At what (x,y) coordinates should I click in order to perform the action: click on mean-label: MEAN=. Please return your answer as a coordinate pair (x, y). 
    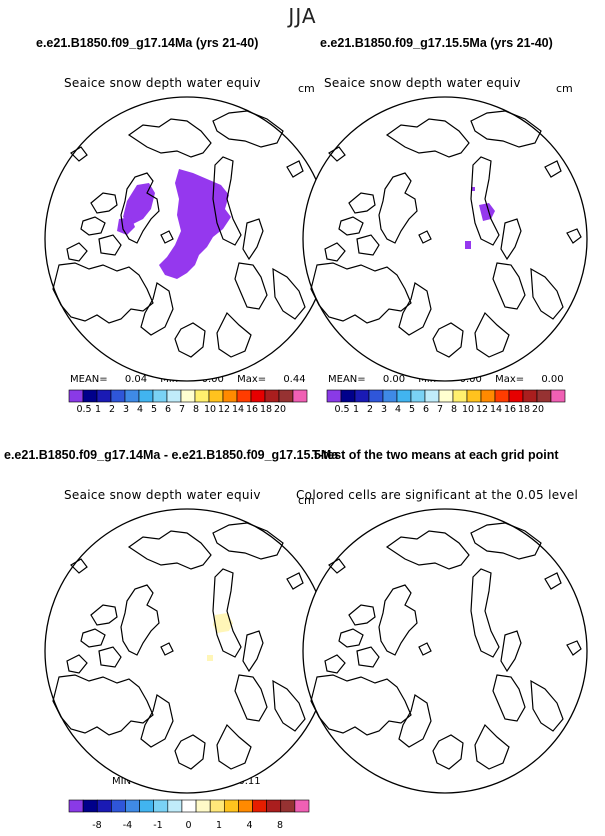
    Looking at the image, I should click on (347, 379).